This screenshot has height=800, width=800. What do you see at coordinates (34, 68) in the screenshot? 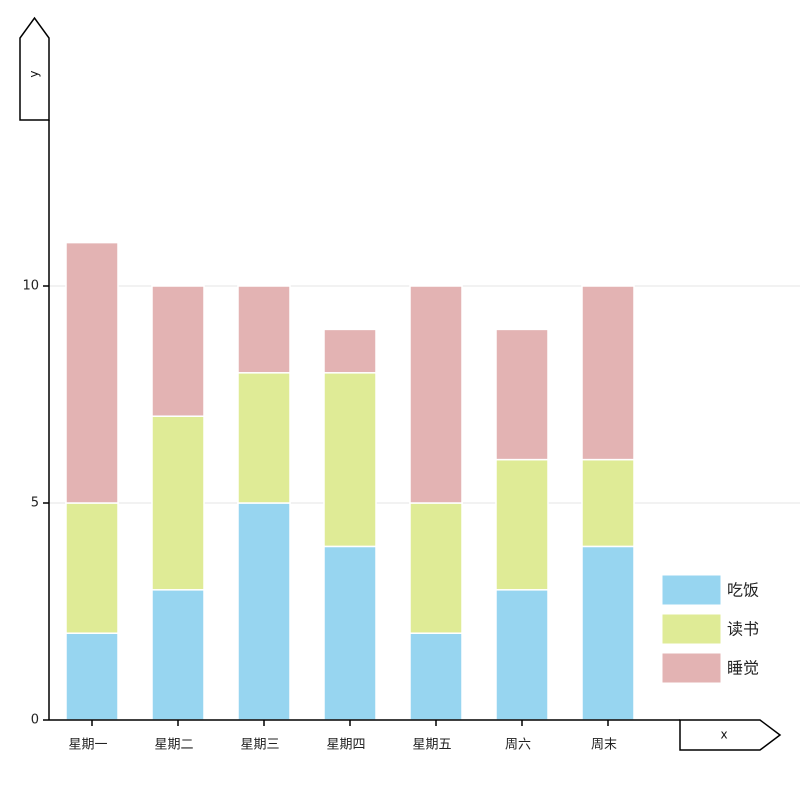
I see `y-axis-badge` at bounding box center [34, 68].